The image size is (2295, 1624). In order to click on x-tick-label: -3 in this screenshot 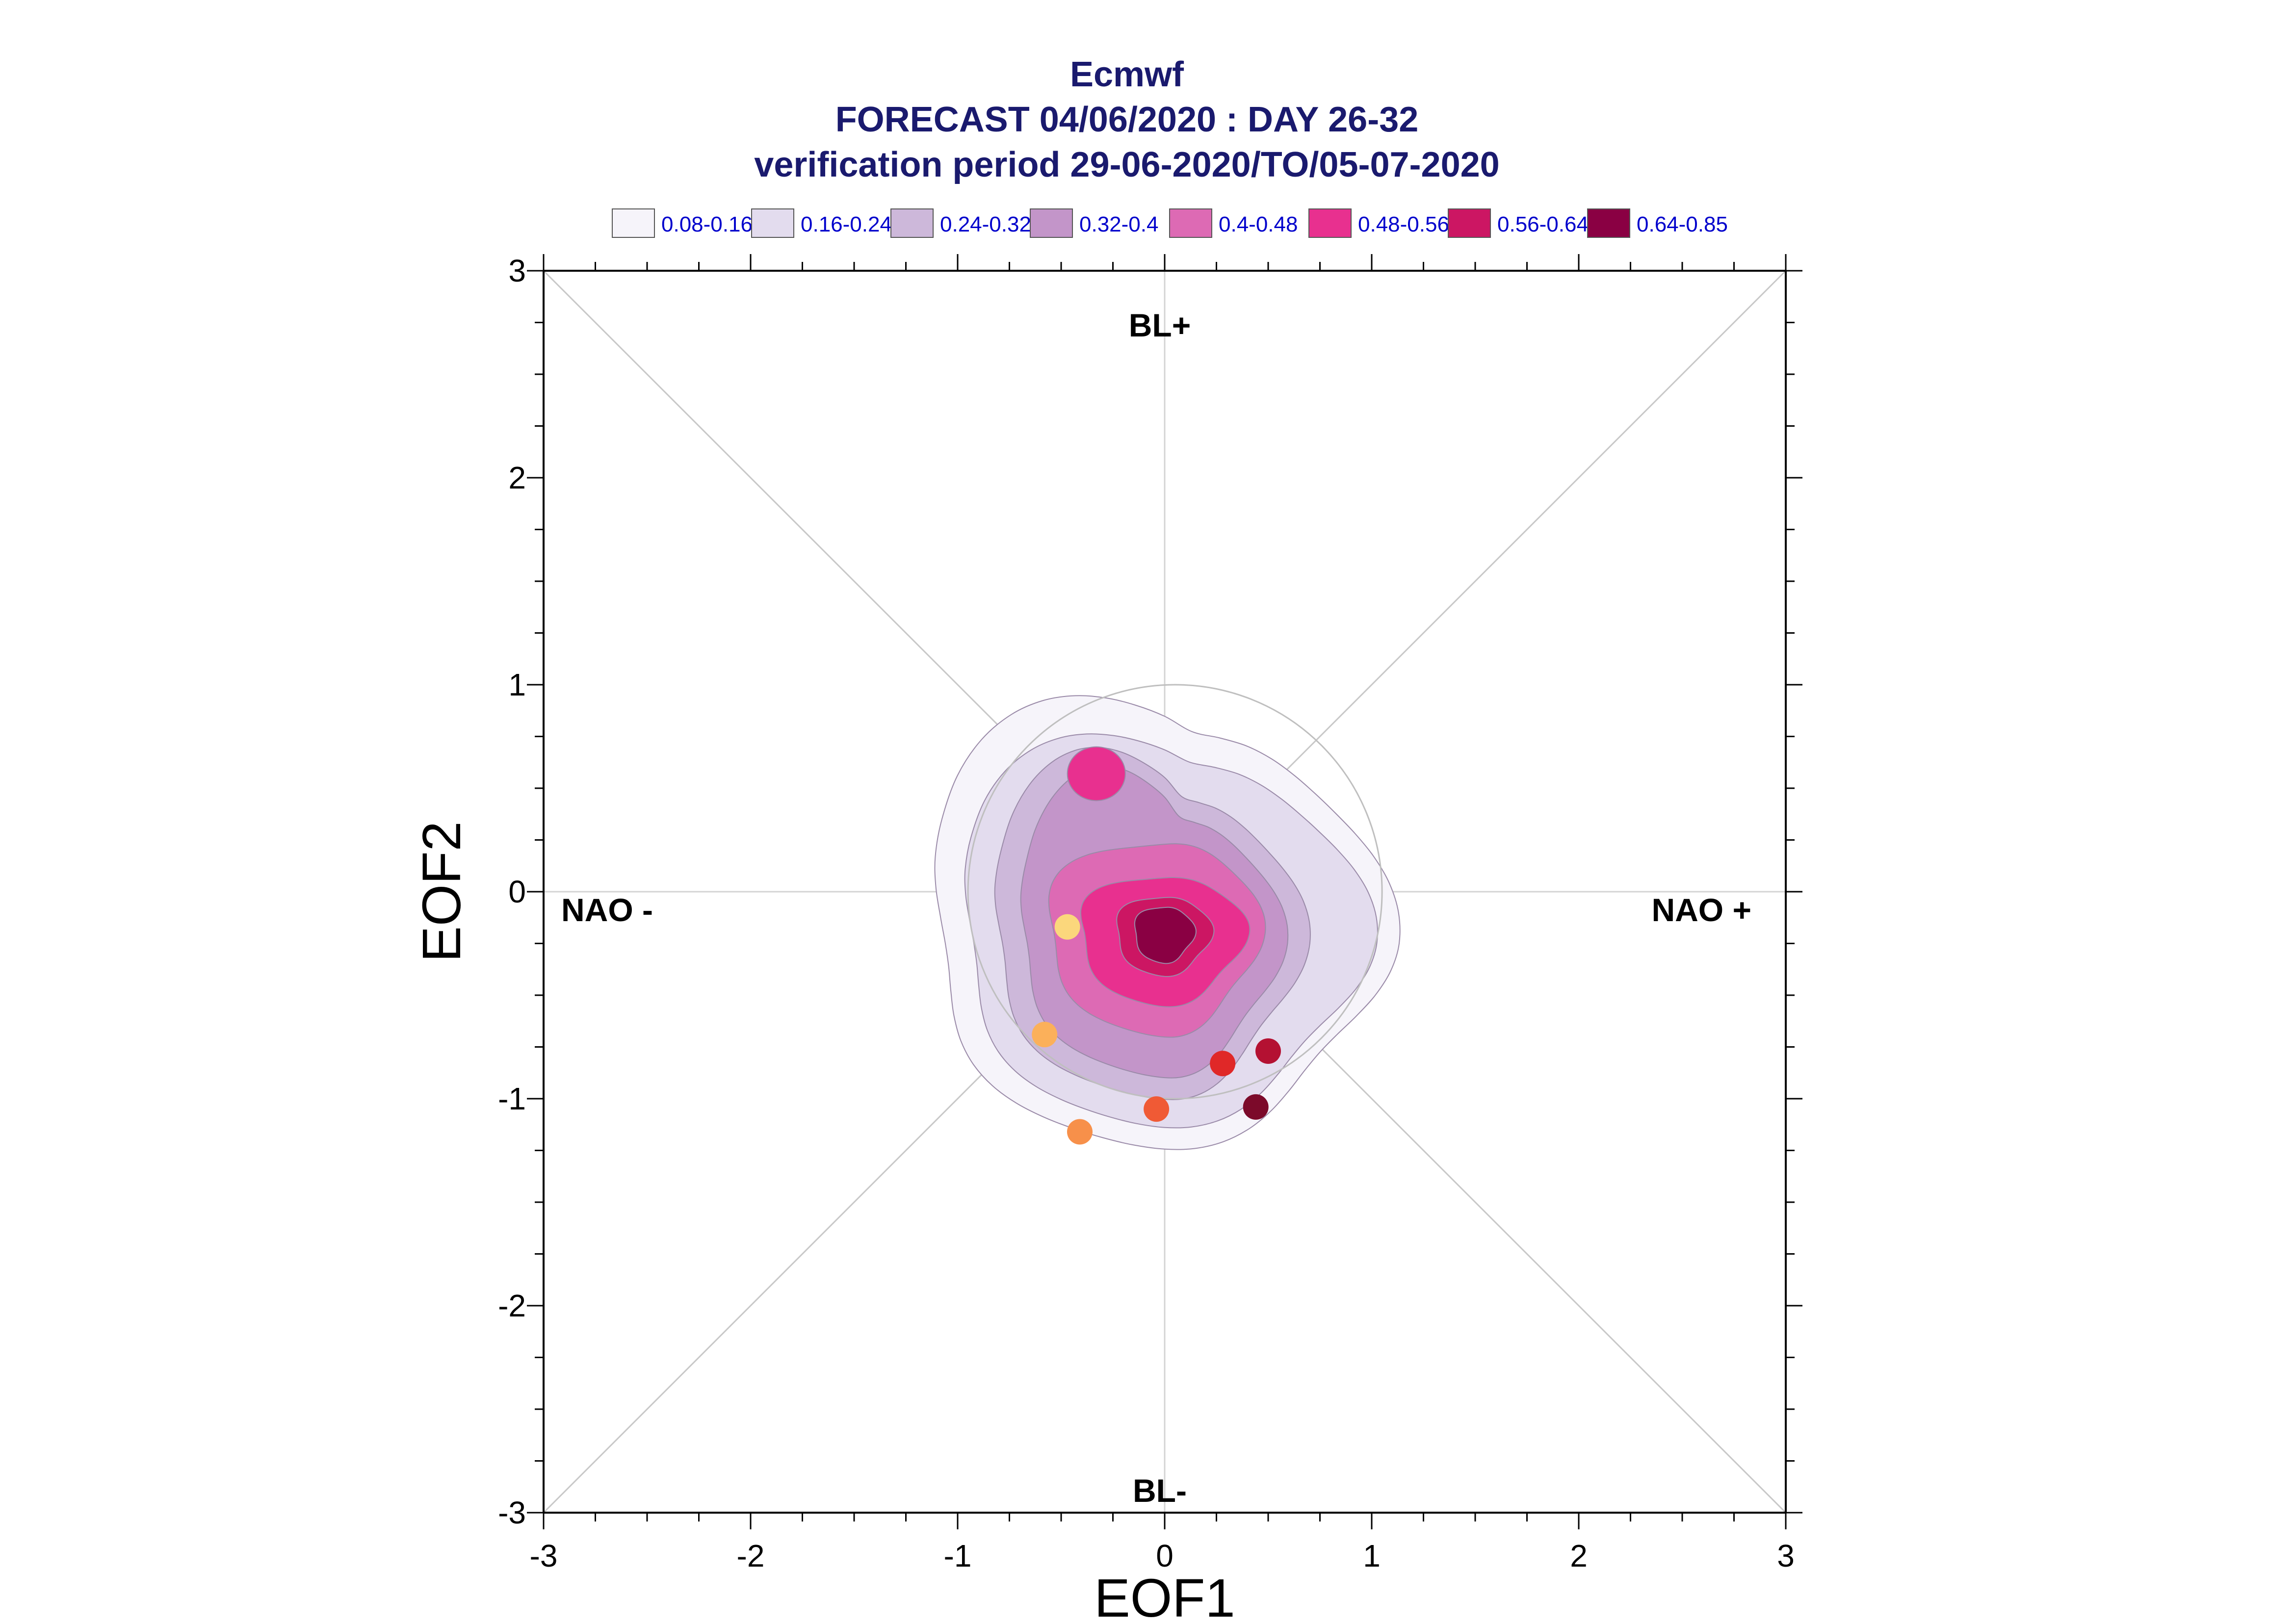, I will do `click(544, 1555)`.